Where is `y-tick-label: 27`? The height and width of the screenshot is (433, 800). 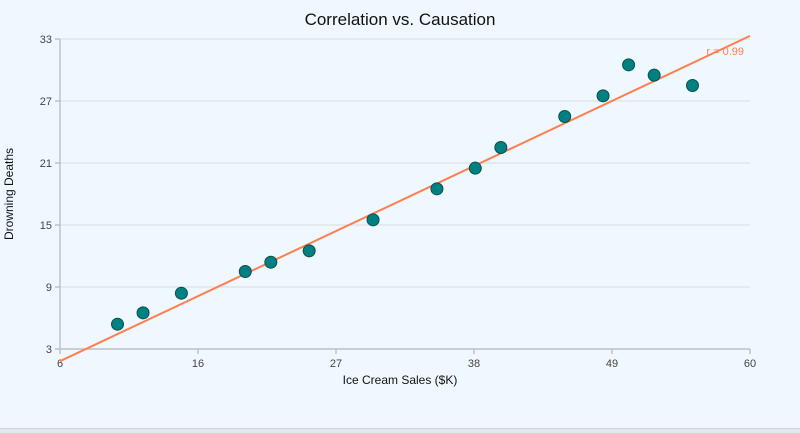
y-tick-label: 27 is located at coordinates (46, 102).